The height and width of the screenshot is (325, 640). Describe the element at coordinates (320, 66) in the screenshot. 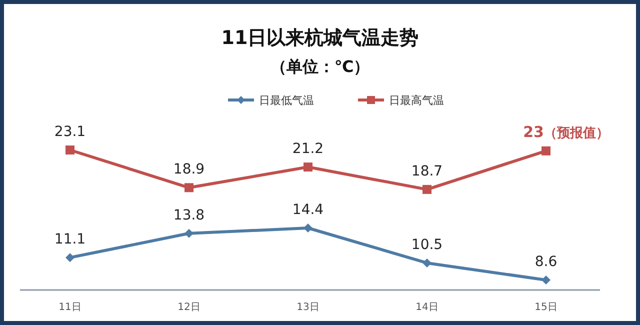

I see `chart-subtitle: （单位：℃）` at that location.